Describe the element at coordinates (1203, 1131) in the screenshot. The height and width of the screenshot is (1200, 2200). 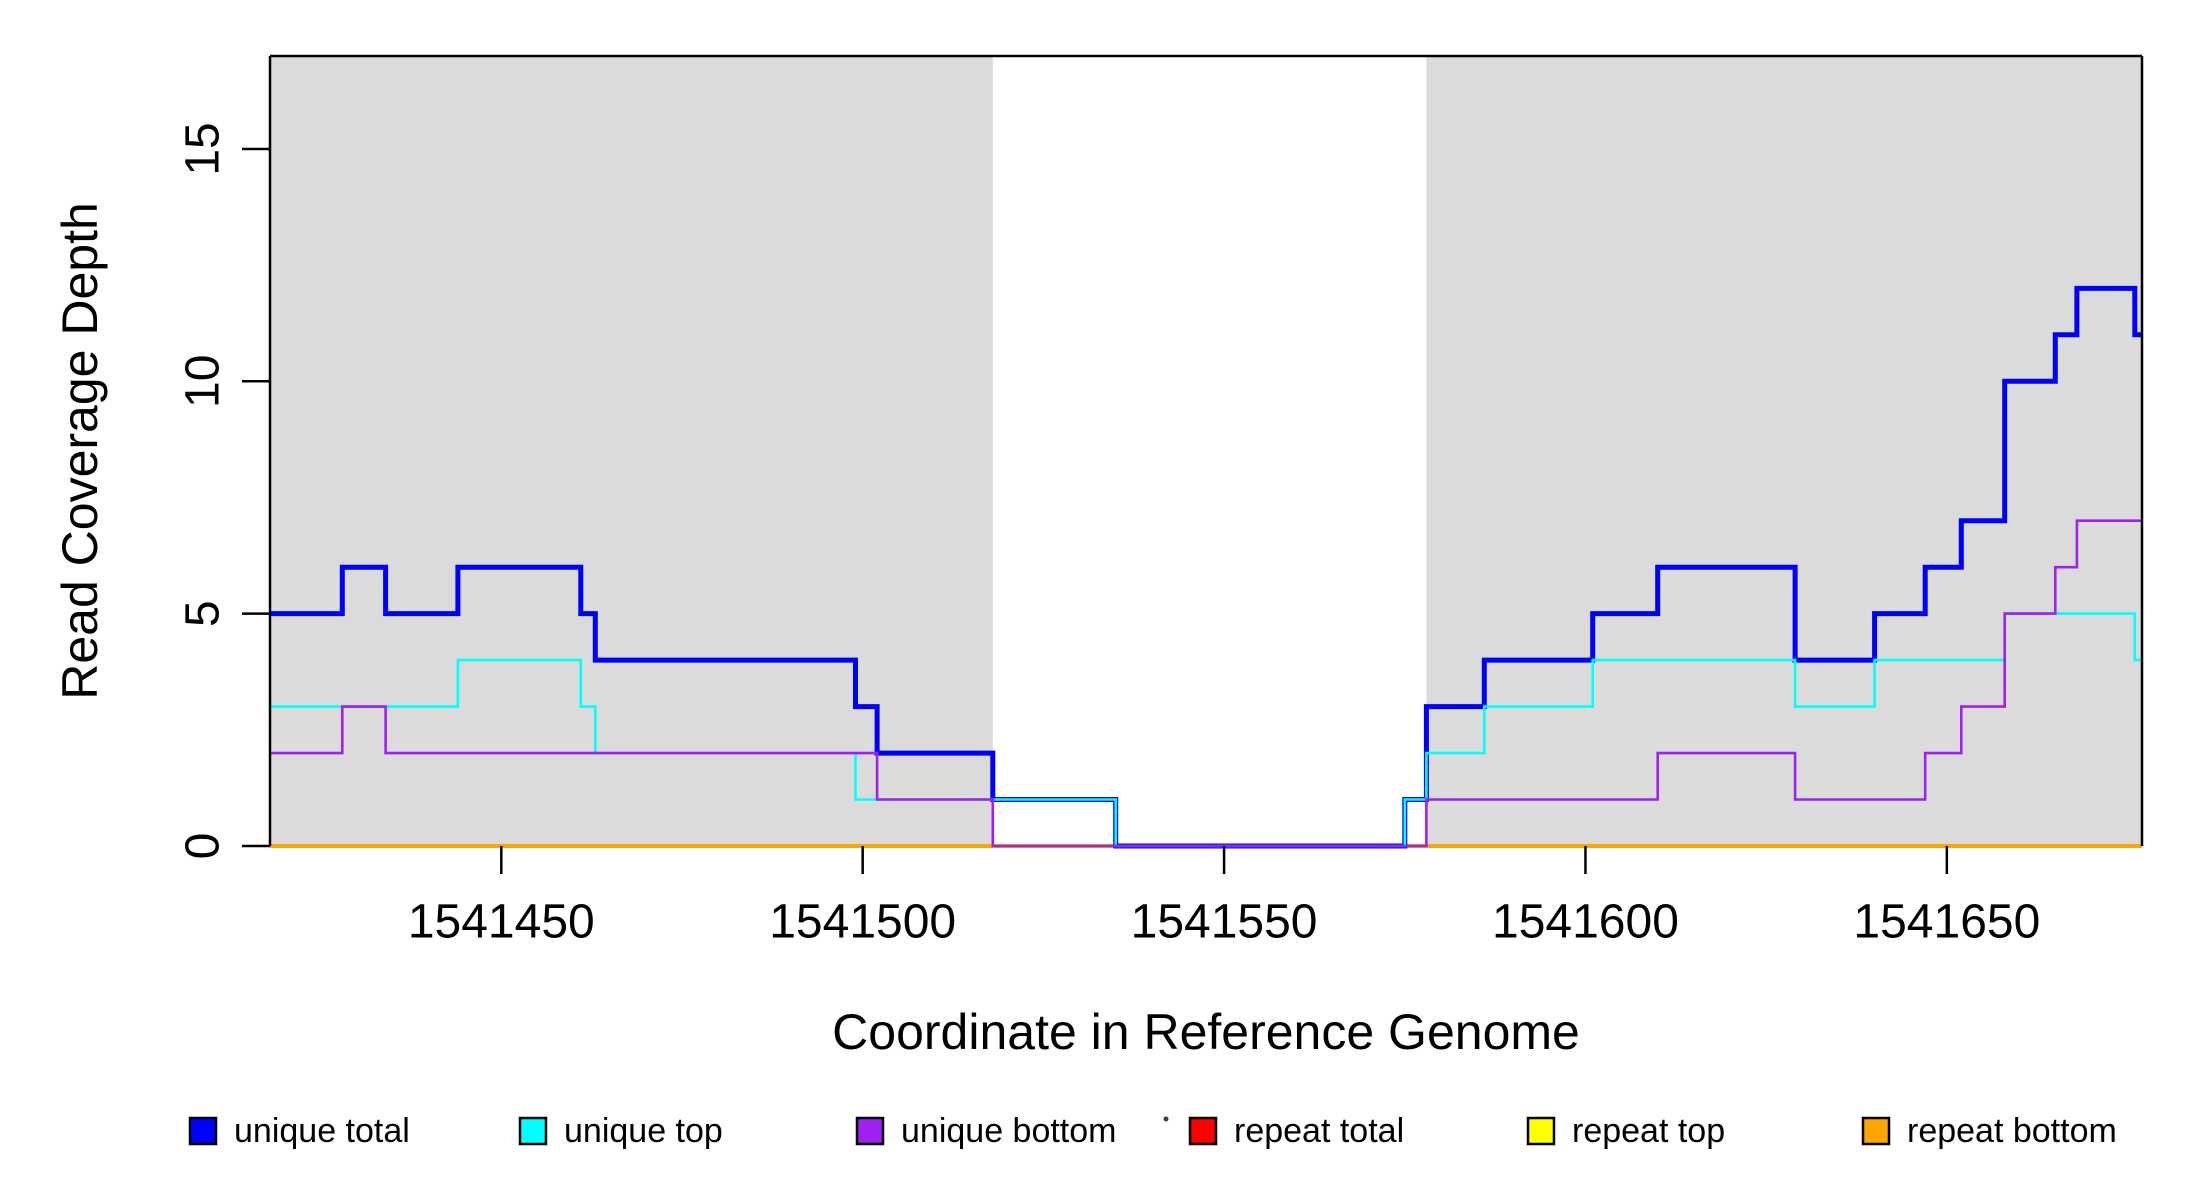
I see `legend-swatch-repeat-total` at that location.